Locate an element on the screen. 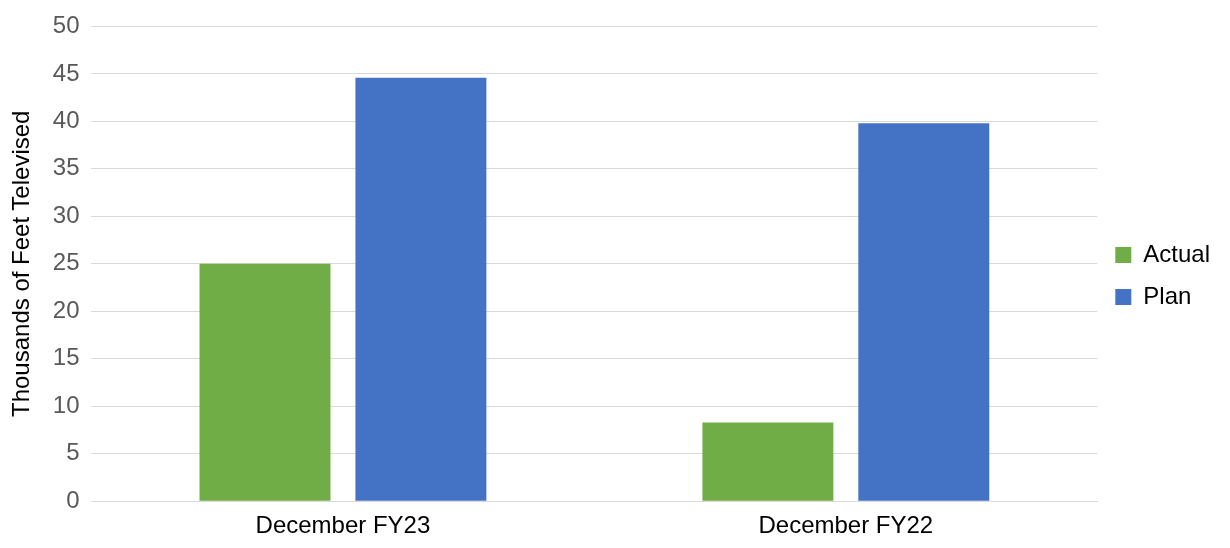 Image resolution: width=1230 pixels, height=548 pixels. y-tick-label: 35 is located at coordinates (66, 167).